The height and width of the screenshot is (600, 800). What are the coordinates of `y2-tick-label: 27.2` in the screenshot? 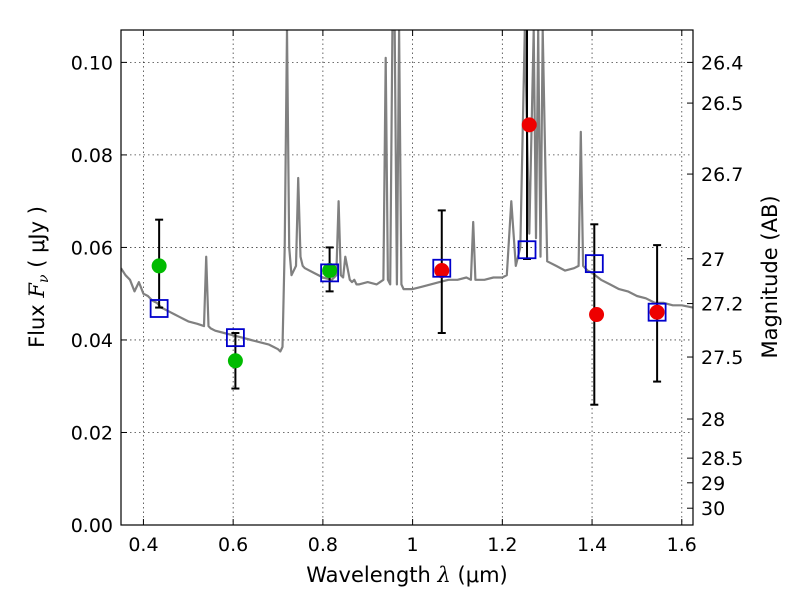 It's located at (722, 305).